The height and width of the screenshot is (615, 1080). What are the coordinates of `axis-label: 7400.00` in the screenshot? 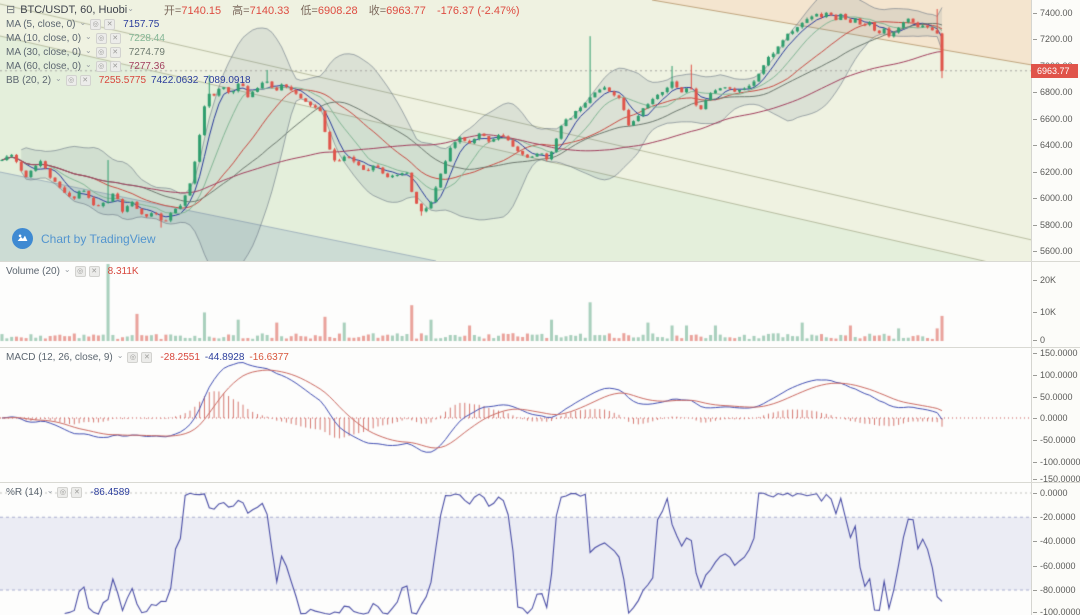 It's located at (1052, 13).